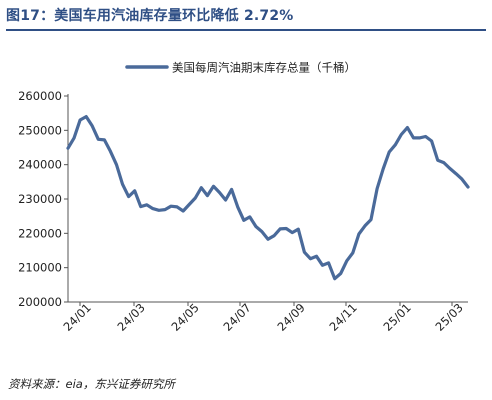  Describe the element at coordinates (40, 233) in the screenshot. I see `y-tick-label: 220000` at that location.